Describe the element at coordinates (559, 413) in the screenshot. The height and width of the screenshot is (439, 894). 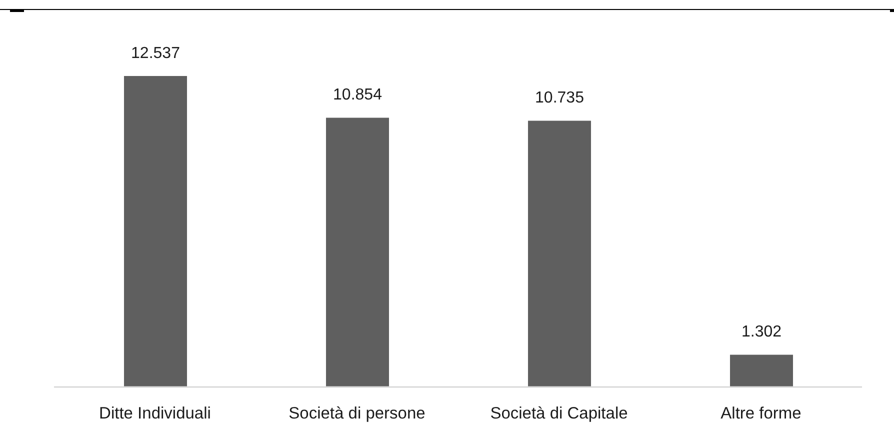
I see `x-tick-label: Società di Capitale` at that location.